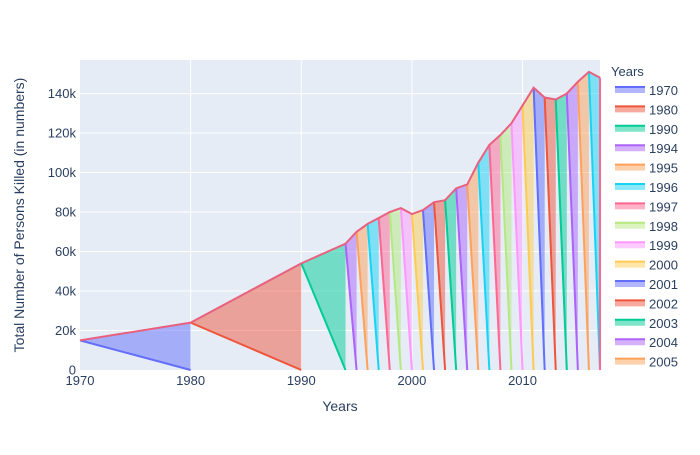 The height and width of the screenshot is (455, 700). Describe the element at coordinates (646, 342) in the screenshot. I see `legend-item-2004: 2004` at that location.